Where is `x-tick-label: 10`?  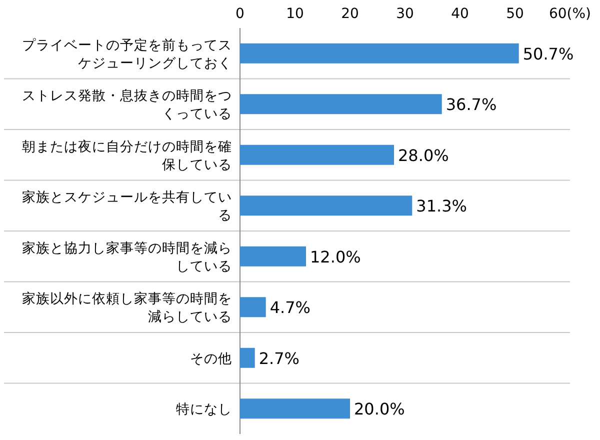
x-tick-label: 10 is located at coordinates (295, 14).